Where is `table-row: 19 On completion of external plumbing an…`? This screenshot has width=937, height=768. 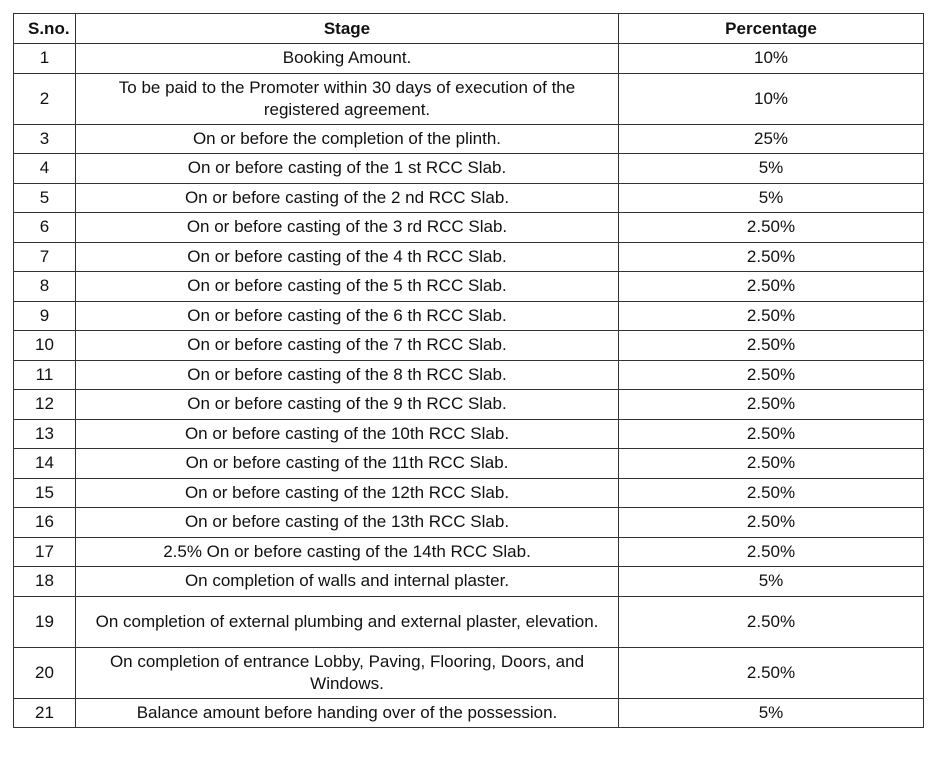
table-row: 19 On completion of external plumbing an… is located at coordinates (468, 621).